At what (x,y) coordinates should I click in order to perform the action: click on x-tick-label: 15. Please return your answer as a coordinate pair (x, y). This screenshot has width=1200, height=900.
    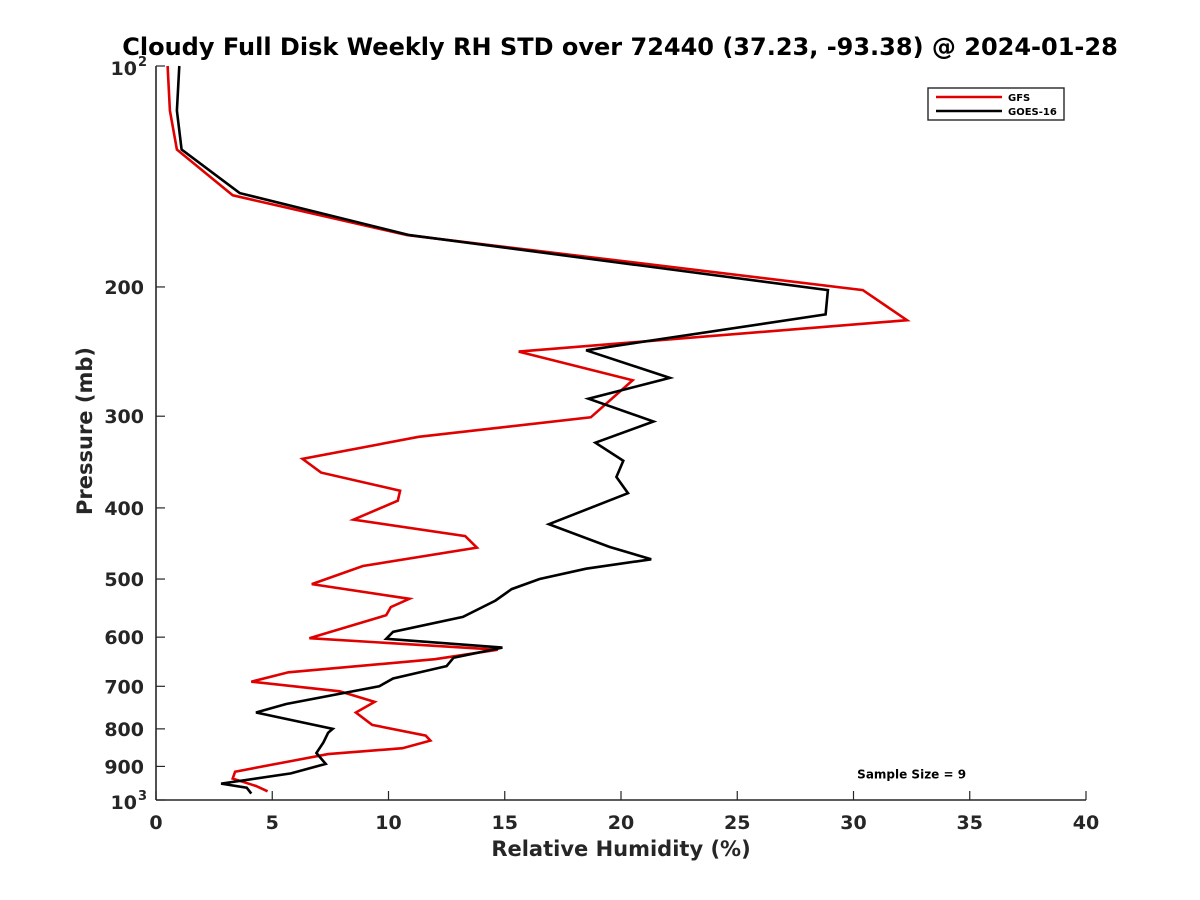
    Looking at the image, I should click on (505, 823).